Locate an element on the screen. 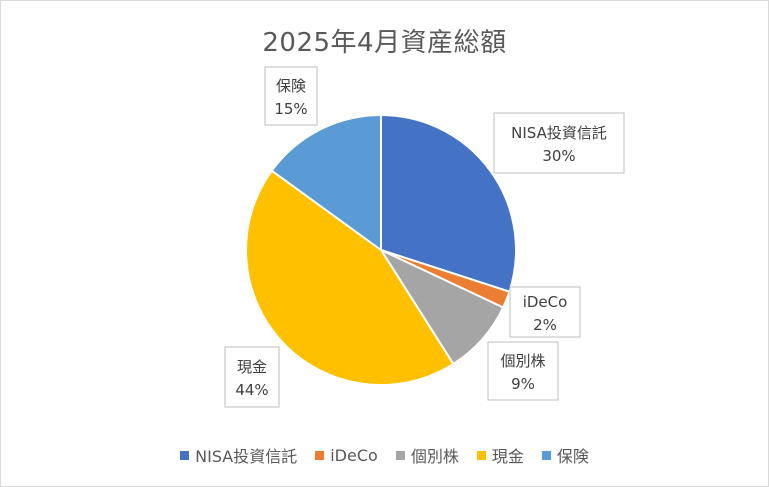 The height and width of the screenshot is (487, 769). legend-item-0: NISA投資信託 is located at coordinates (238, 455).